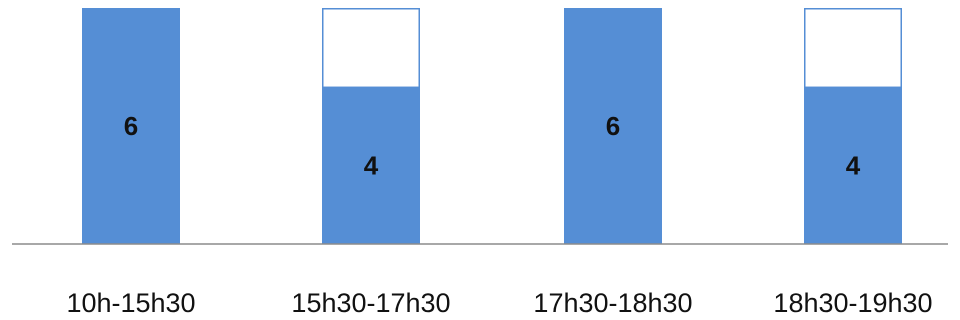 The height and width of the screenshot is (320, 960). I want to click on x-tick-label-4: 18h30-19h30, so click(852, 303).